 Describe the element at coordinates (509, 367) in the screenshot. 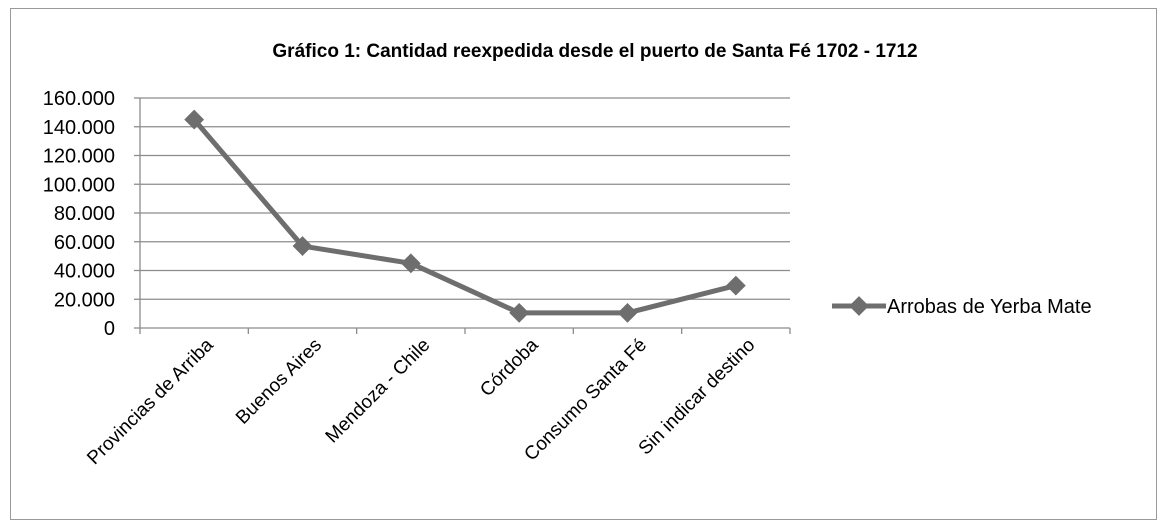

I see `x-tick-label: Córdoba` at that location.